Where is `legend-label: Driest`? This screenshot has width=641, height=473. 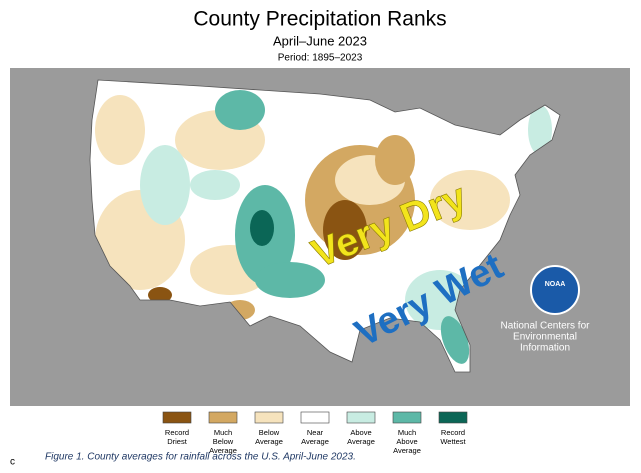 legend-label: Driest is located at coordinates (177, 441).